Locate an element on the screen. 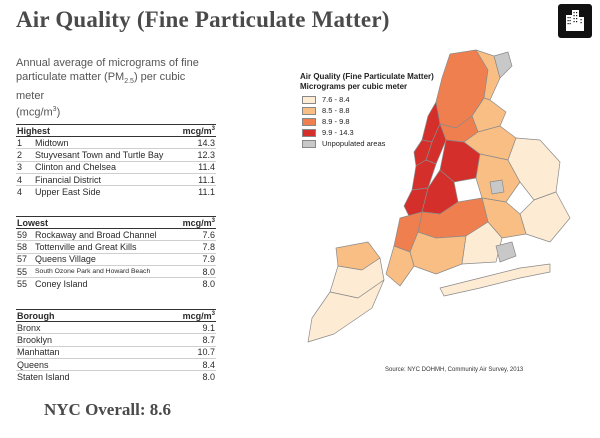 This screenshot has width=600, height=438. table-row: 58 Tottenville and Great Kills 7.8 is located at coordinates (116, 247).